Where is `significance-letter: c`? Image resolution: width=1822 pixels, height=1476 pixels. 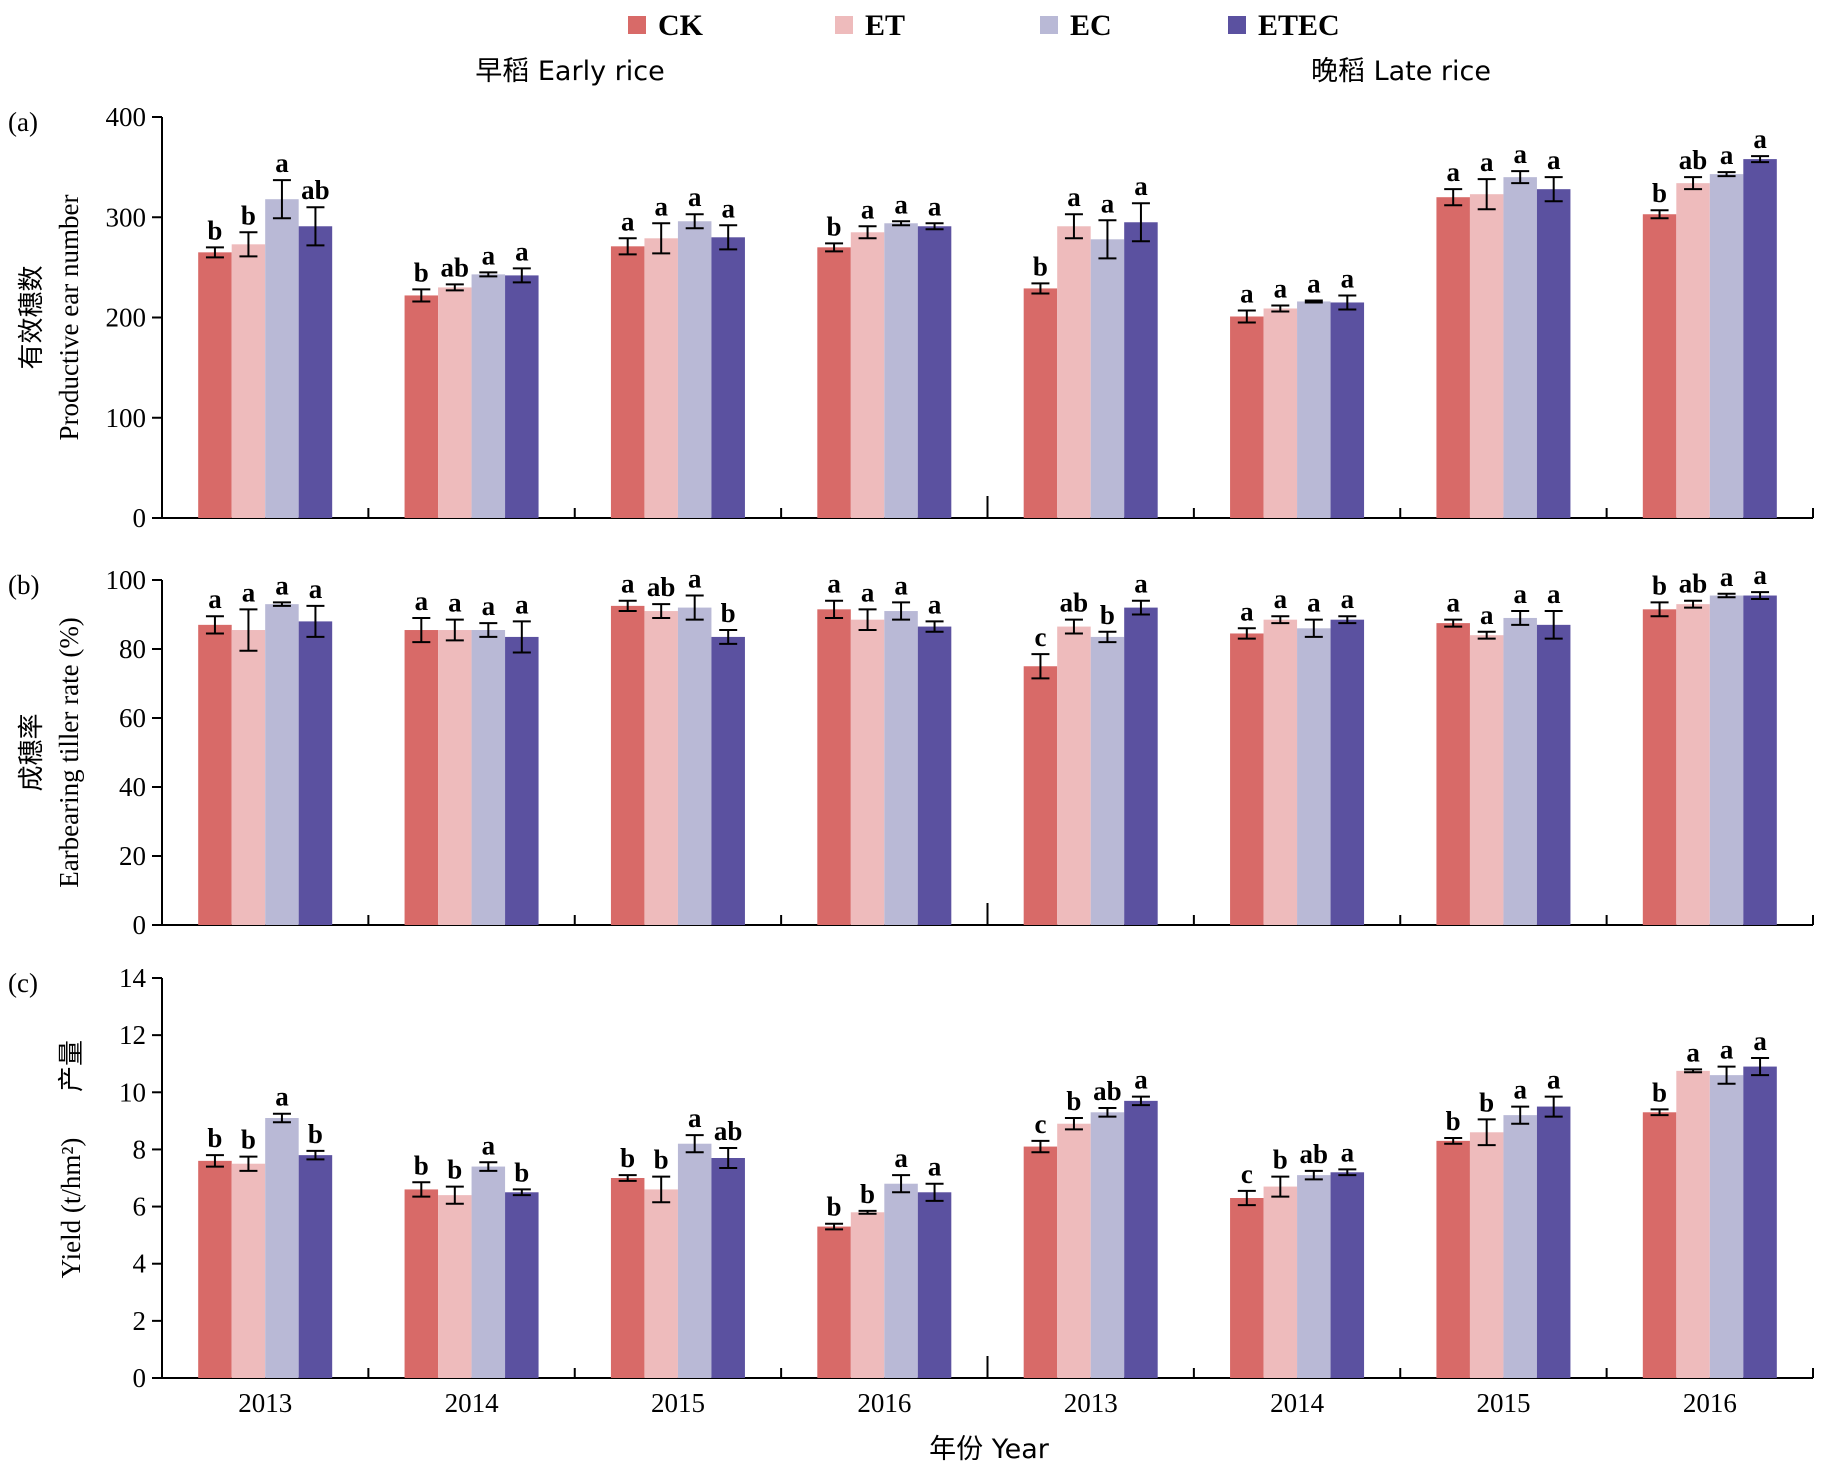
significance-letter: c is located at coordinates (1247, 1174).